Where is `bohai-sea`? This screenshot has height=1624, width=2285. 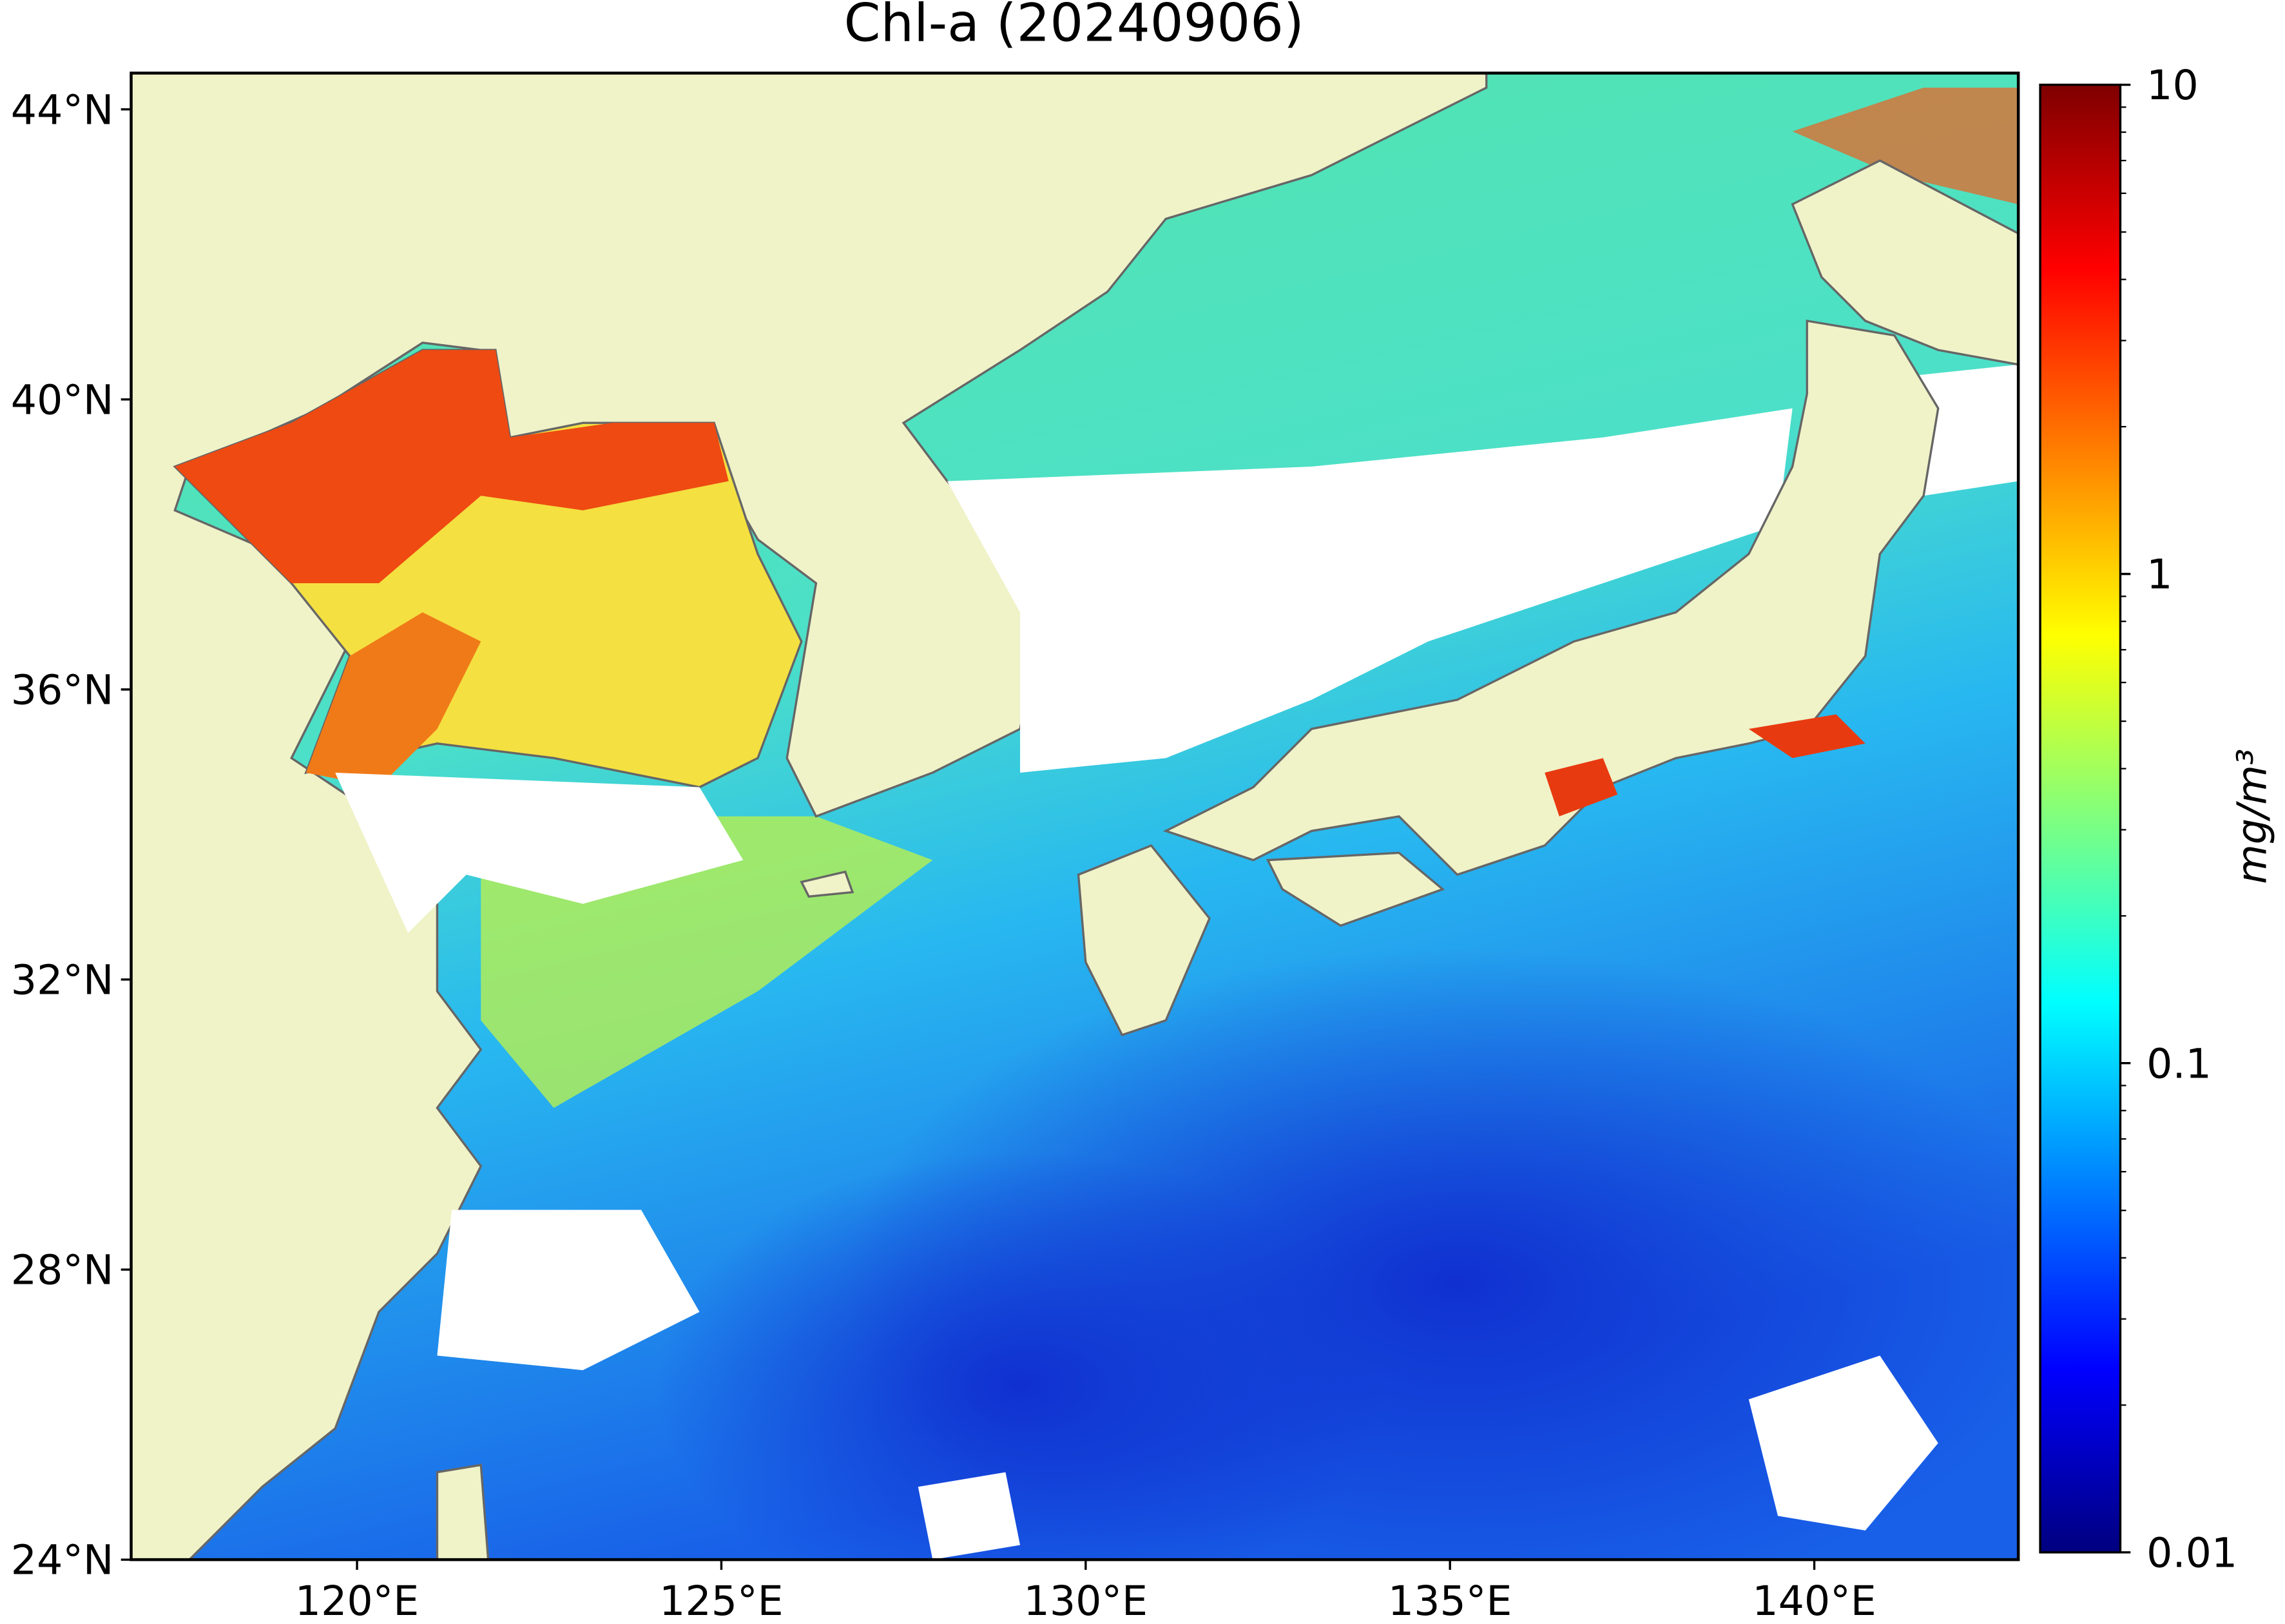 bohai-sea is located at coordinates (452, 466).